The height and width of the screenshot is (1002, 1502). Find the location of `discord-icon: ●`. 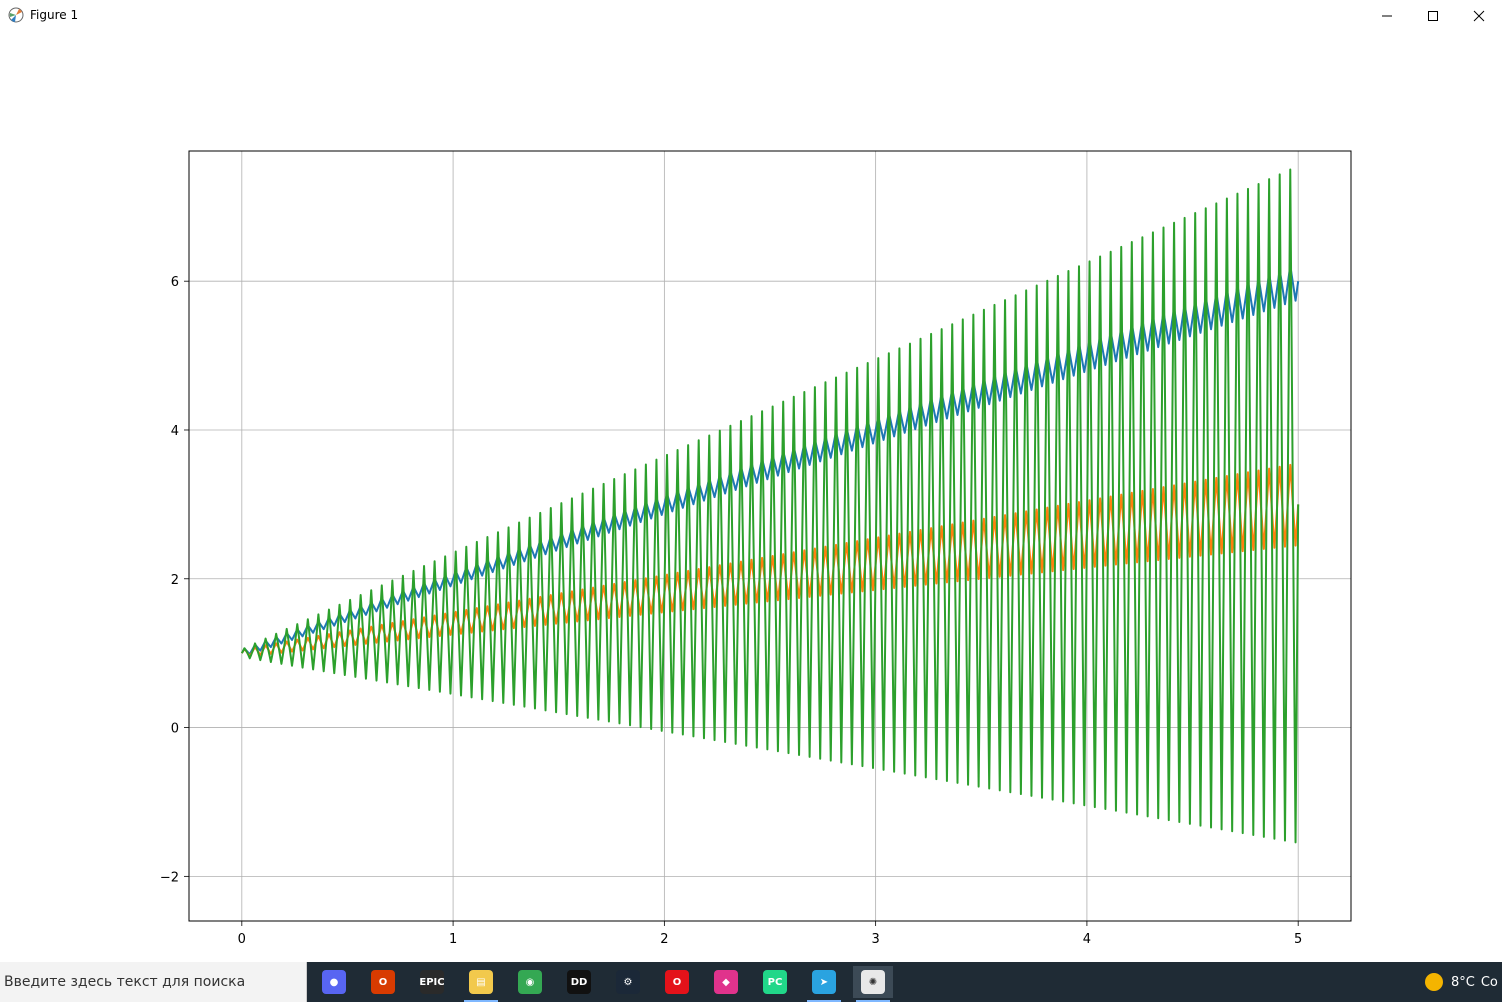

discord-icon: ● is located at coordinates (334, 982).